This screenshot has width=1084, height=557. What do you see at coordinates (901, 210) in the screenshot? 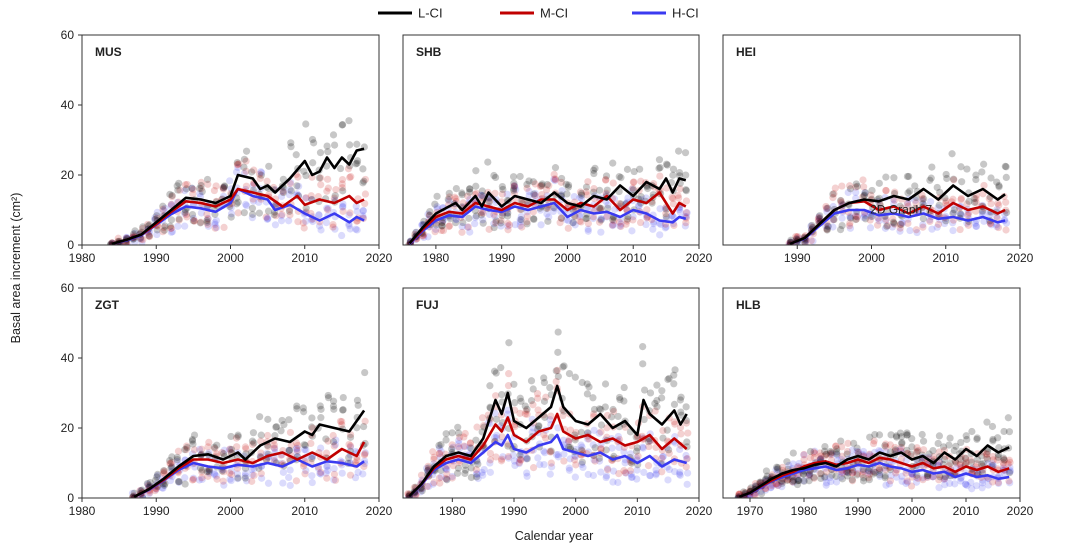
I see `panel-annotation: 2D Graph 7` at bounding box center [901, 210].